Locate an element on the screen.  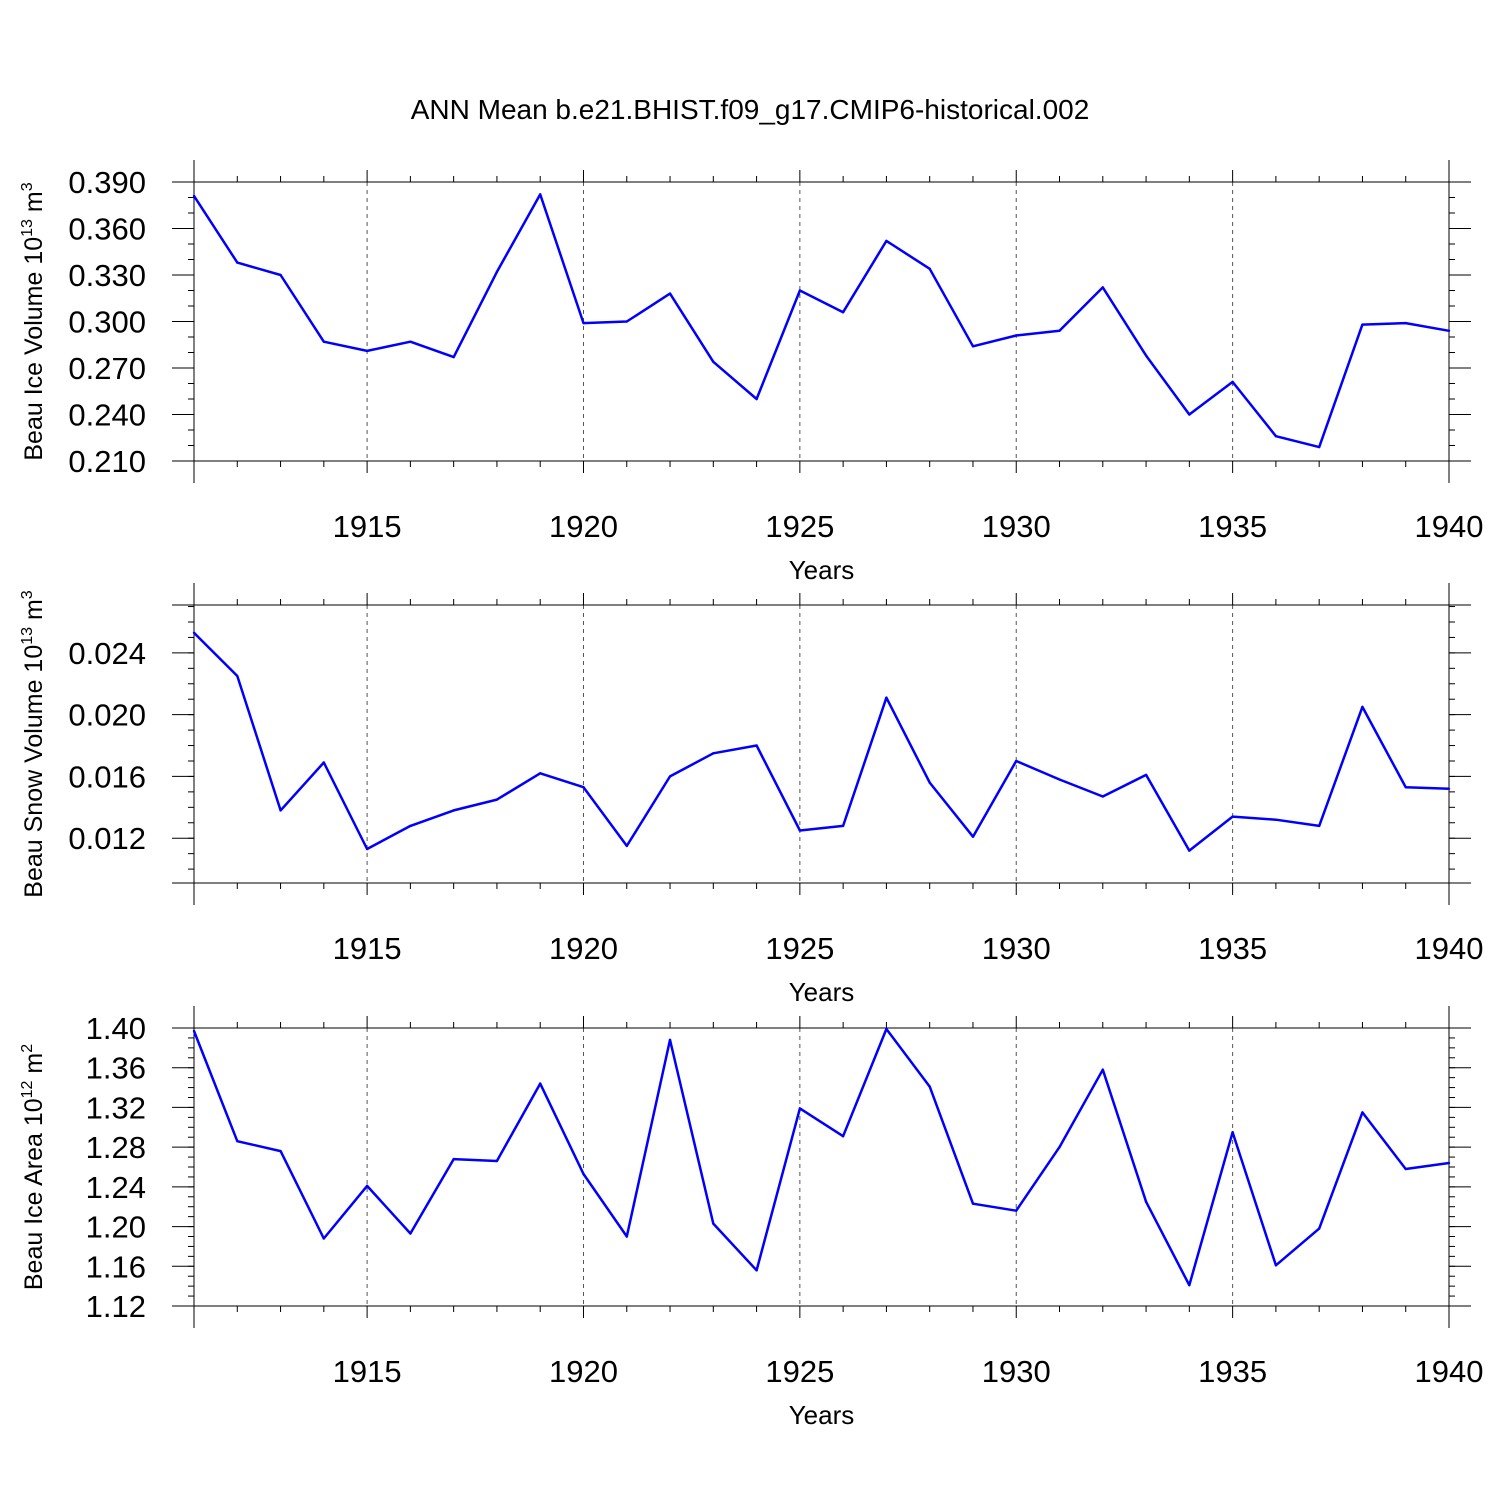
y-tick-label: 0.020 is located at coordinates (107, 715).